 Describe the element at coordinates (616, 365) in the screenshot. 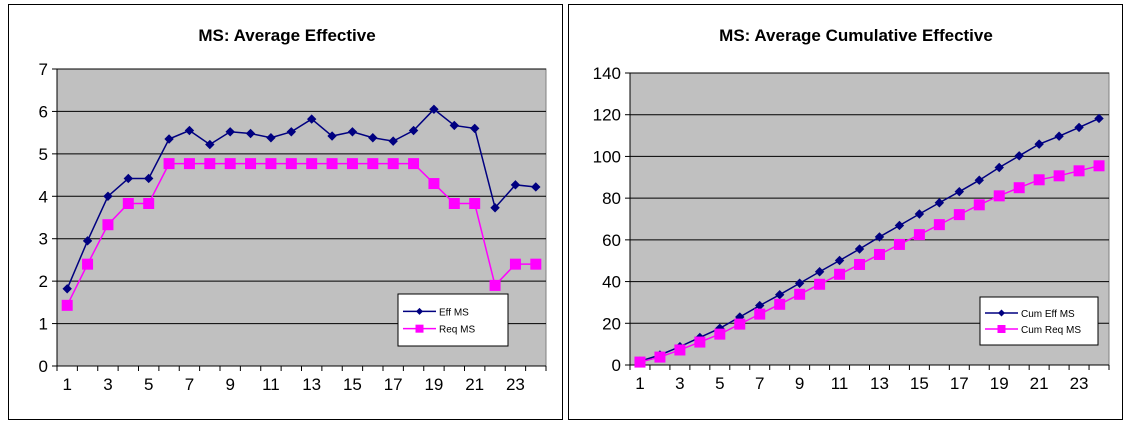

I see `y-tick-label: 0` at that location.